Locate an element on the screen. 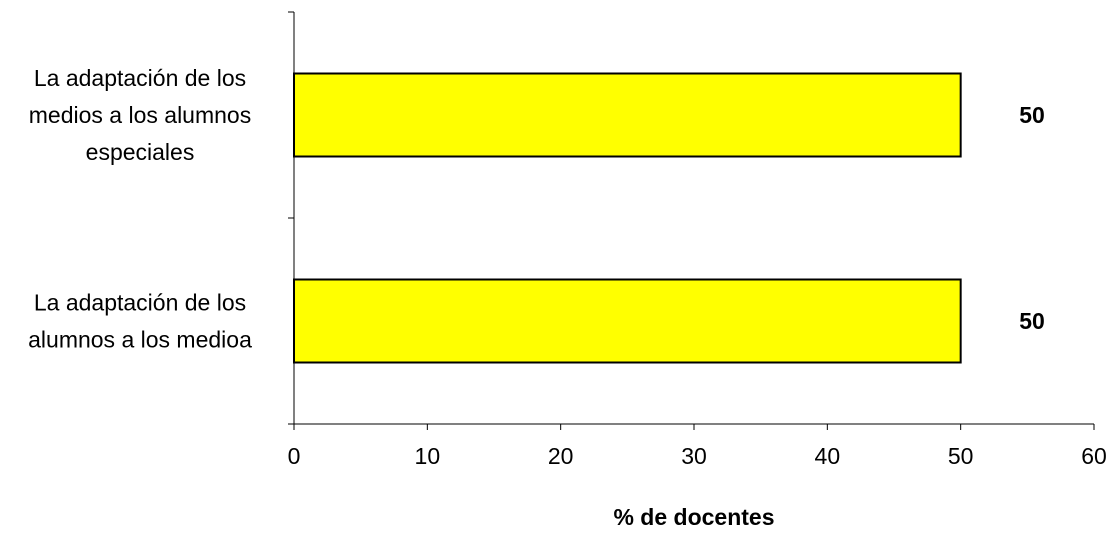 Image resolution: width=1117 pixels, height=540 pixels. category-label-line: especiales is located at coordinates (140, 152).